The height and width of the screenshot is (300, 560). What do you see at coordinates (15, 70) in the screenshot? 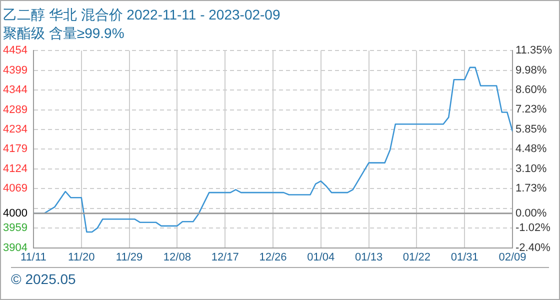
I see `y-tick-label: 4399` at bounding box center [15, 70].